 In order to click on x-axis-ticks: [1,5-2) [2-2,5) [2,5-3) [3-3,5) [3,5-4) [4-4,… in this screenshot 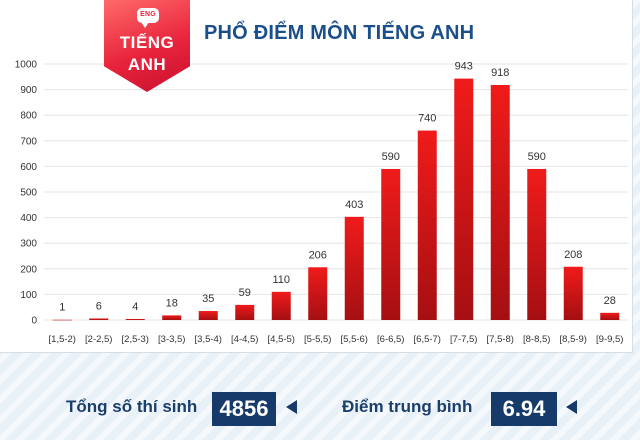, I will do `click(336, 339)`.